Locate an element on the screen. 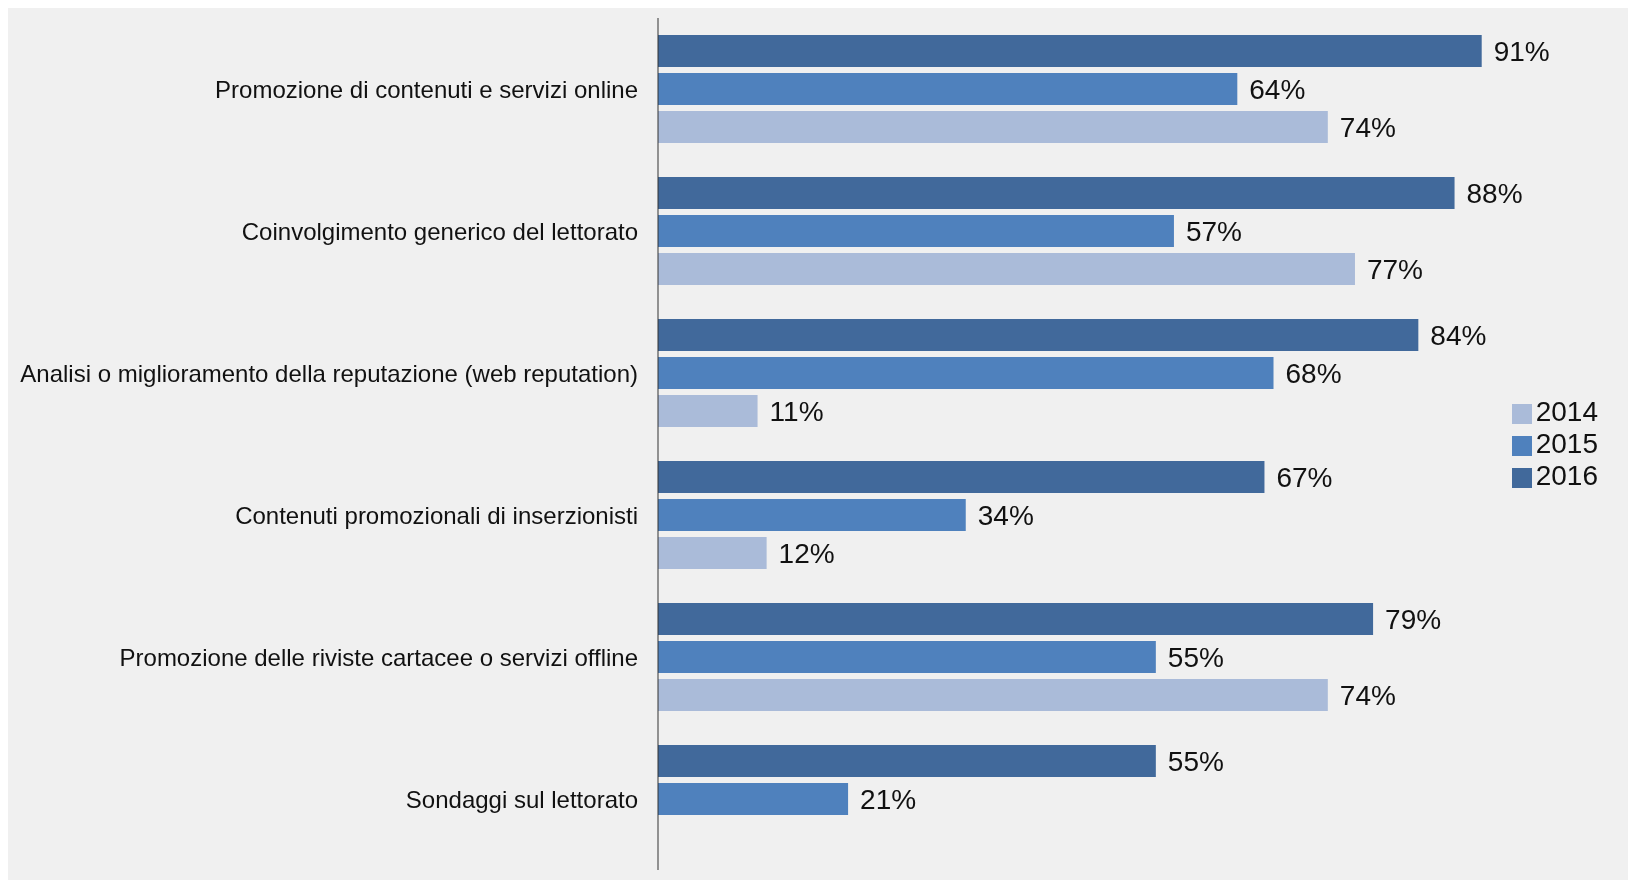 Image resolution: width=1636 pixels, height=888 pixels. legend-label: 2014 is located at coordinates (1566, 411).